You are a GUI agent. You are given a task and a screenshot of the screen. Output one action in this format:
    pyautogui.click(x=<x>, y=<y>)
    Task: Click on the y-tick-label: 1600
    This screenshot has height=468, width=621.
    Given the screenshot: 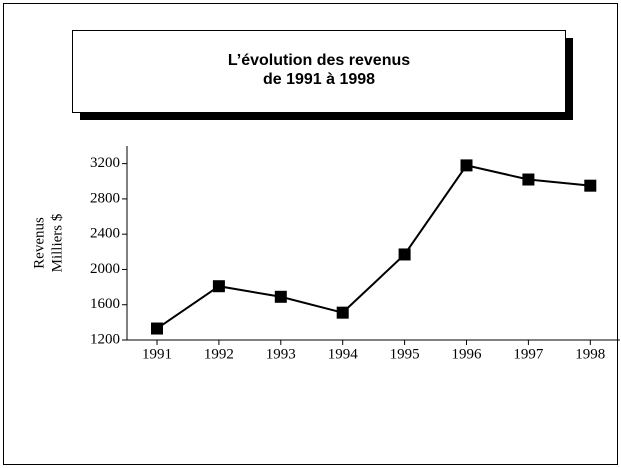 What is the action you would take?
    pyautogui.click(x=105, y=304)
    